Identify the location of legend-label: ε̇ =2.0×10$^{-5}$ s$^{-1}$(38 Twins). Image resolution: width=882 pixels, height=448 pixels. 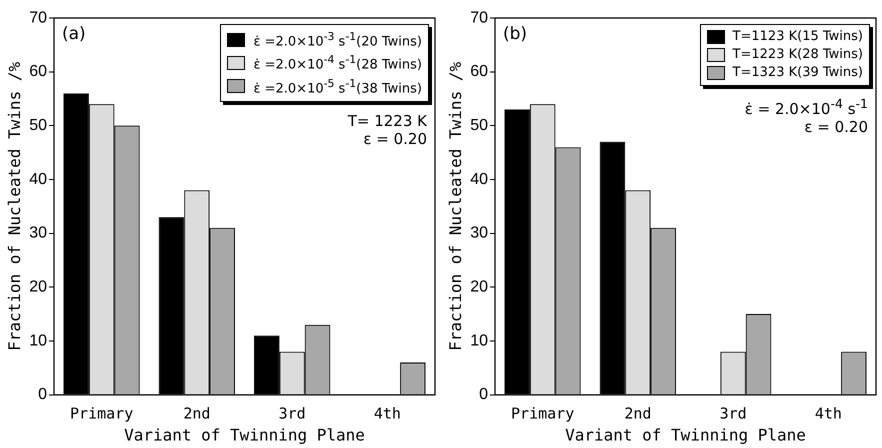
(337, 87).